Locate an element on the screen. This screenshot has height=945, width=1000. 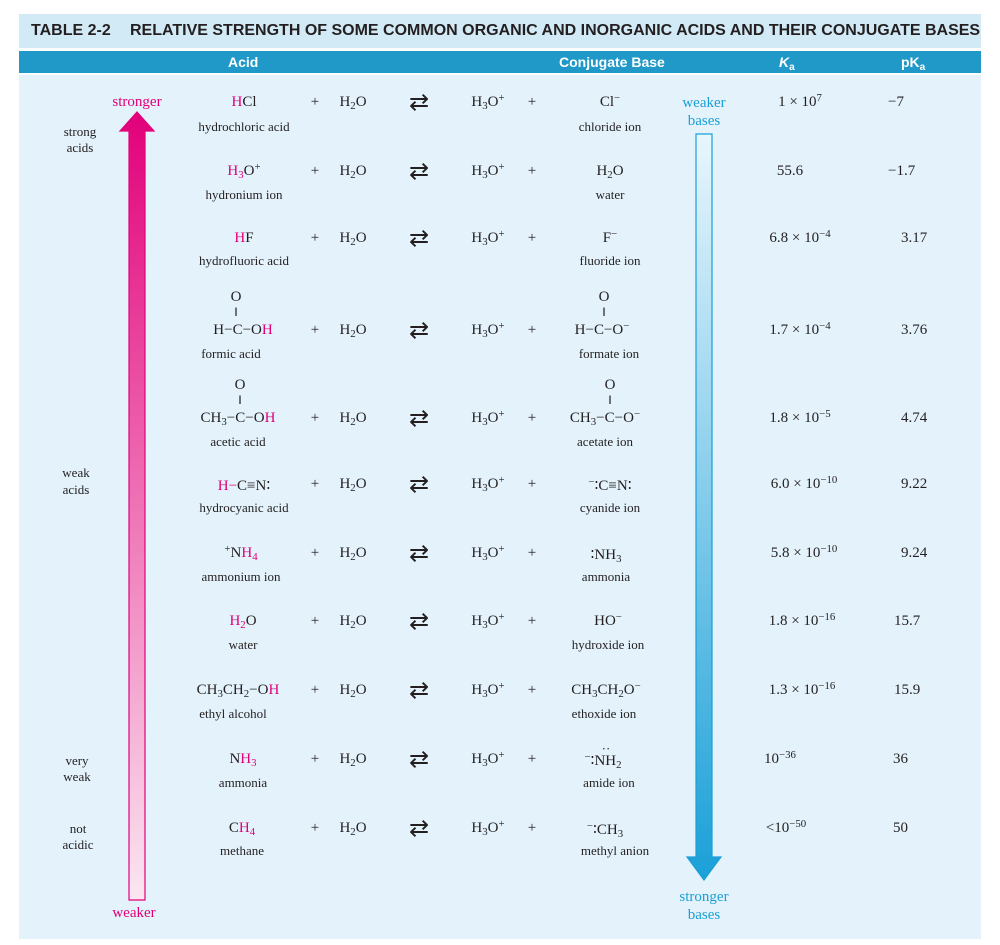
header-conjugate-base: Conjugate Base is located at coordinates (612, 62).